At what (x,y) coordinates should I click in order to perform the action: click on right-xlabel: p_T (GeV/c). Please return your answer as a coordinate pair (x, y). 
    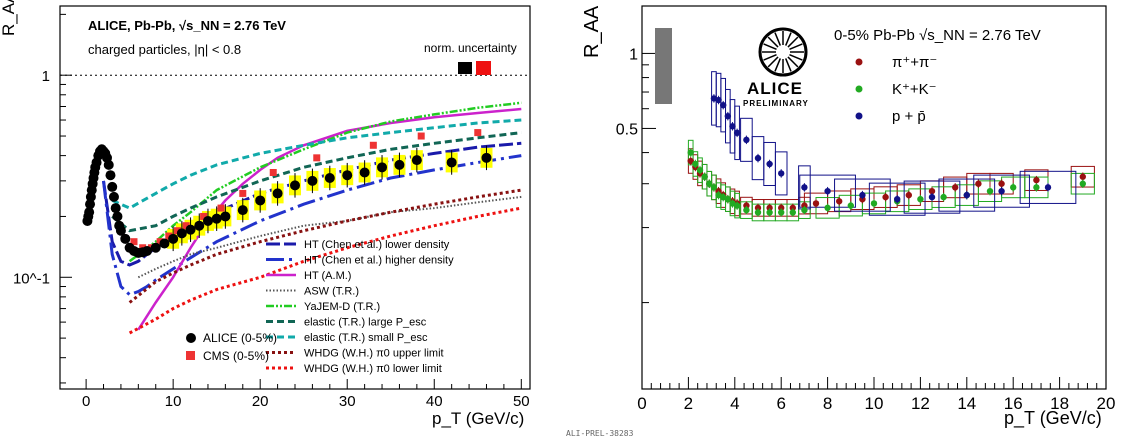
    Looking at the image, I should click on (1053, 418).